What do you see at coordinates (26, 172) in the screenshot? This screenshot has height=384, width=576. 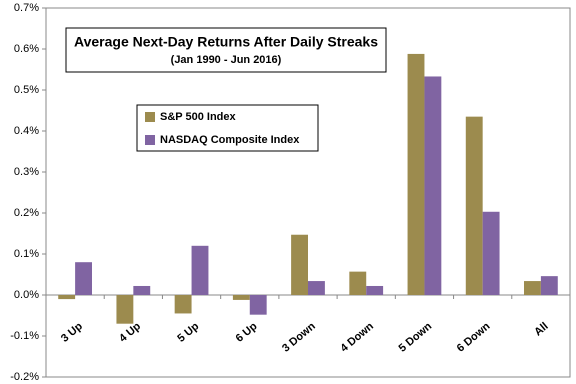 I see `y-tick-label: 0.3%` at bounding box center [26, 172].